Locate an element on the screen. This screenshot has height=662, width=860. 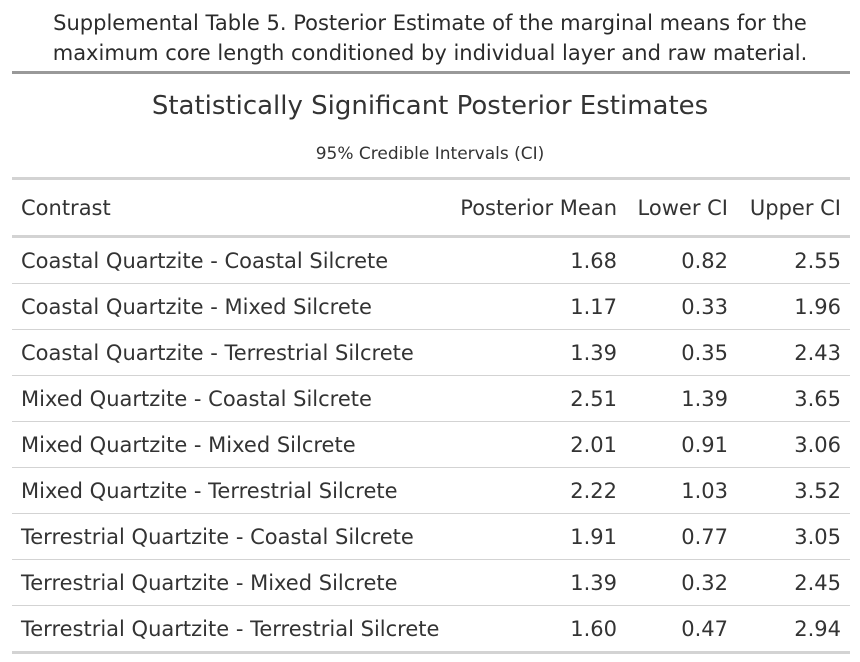
cell-lower-ci: 1.03 is located at coordinates (704, 490).